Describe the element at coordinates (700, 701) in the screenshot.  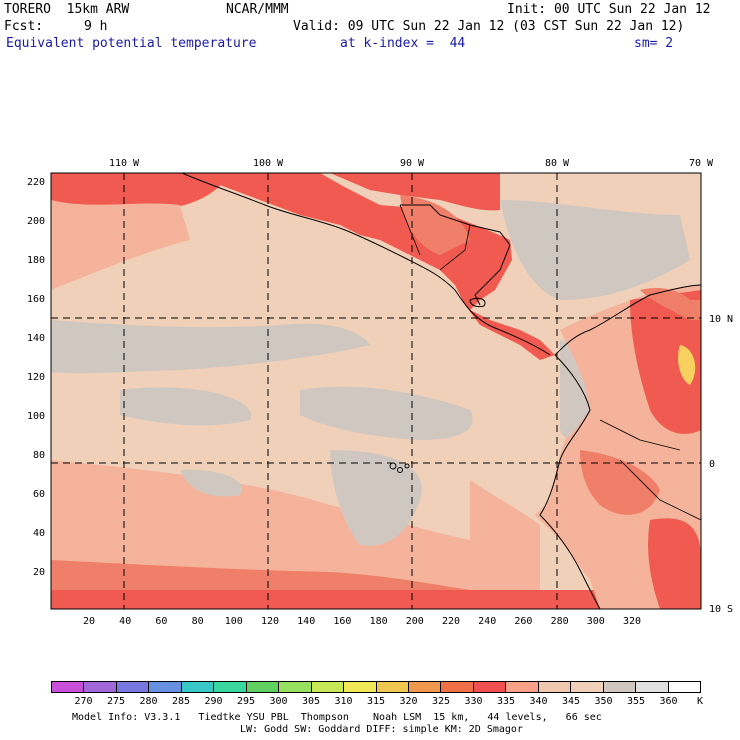
I see `colorbar-unit: K` at that location.